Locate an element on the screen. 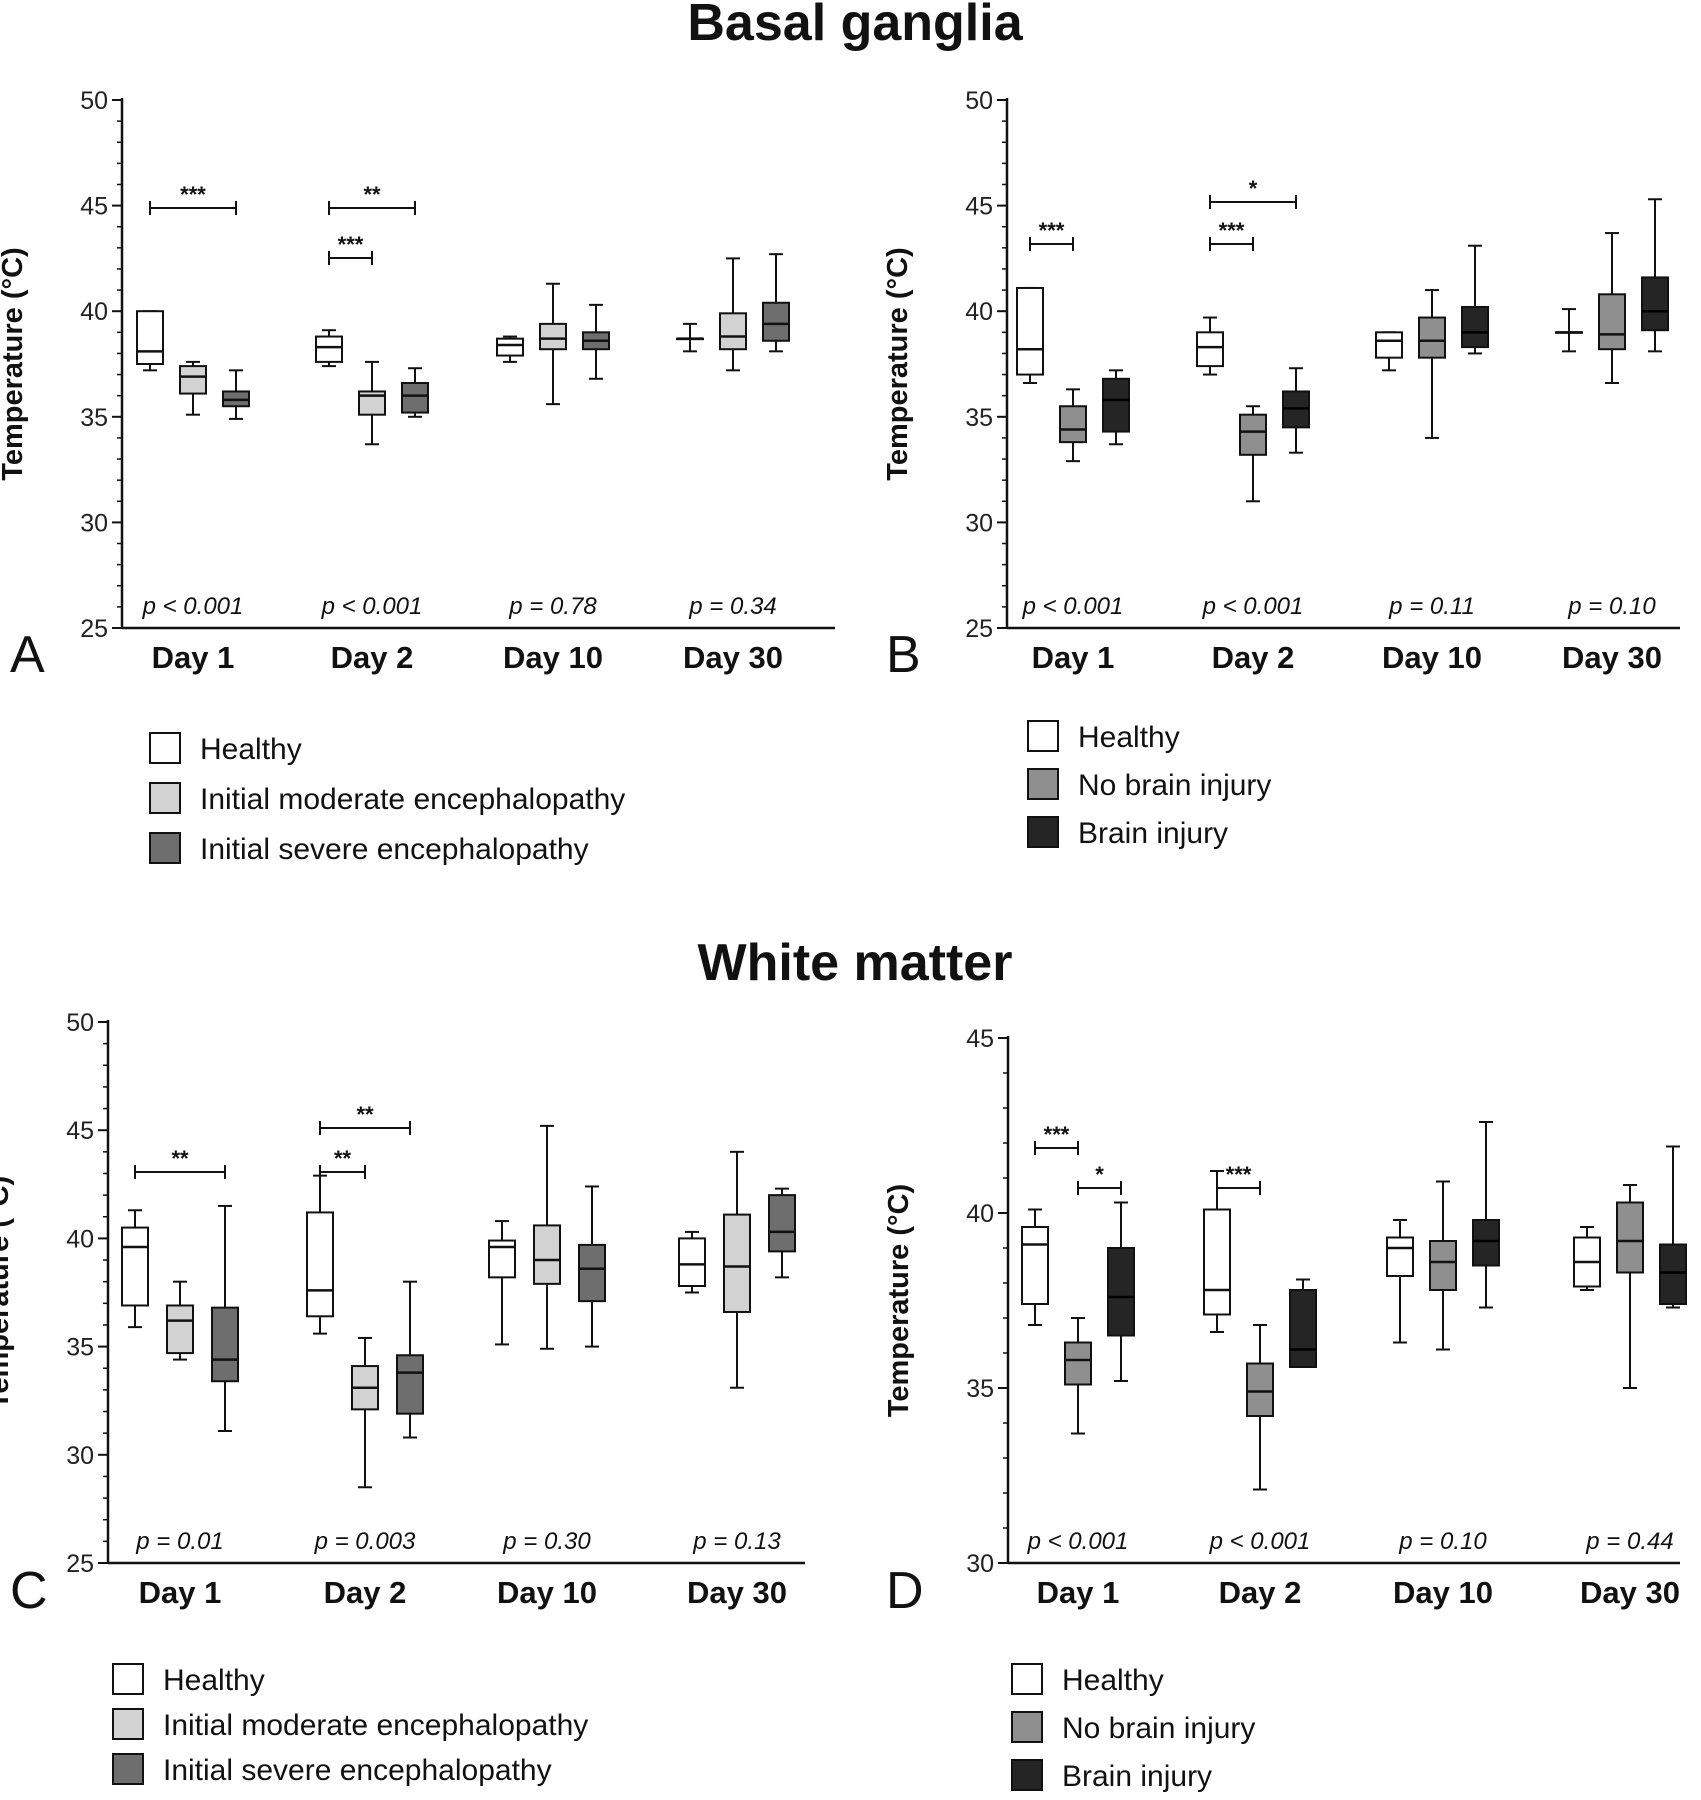 This screenshot has width=1701, height=1800. legend-label: No brain injury is located at coordinates (1158, 1728).